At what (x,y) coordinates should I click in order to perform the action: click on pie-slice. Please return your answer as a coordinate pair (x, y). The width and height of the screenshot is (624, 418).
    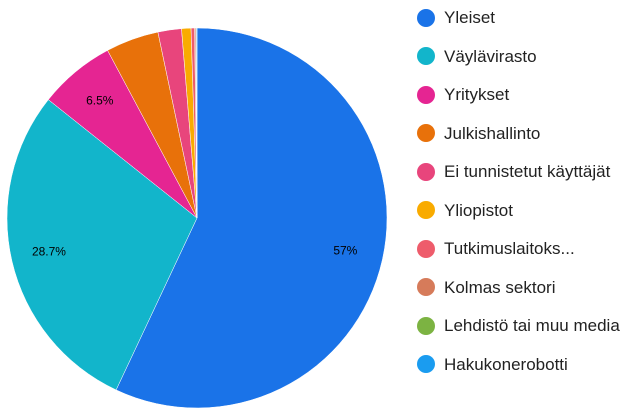
    Looking at the image, I should click on (197, 123).